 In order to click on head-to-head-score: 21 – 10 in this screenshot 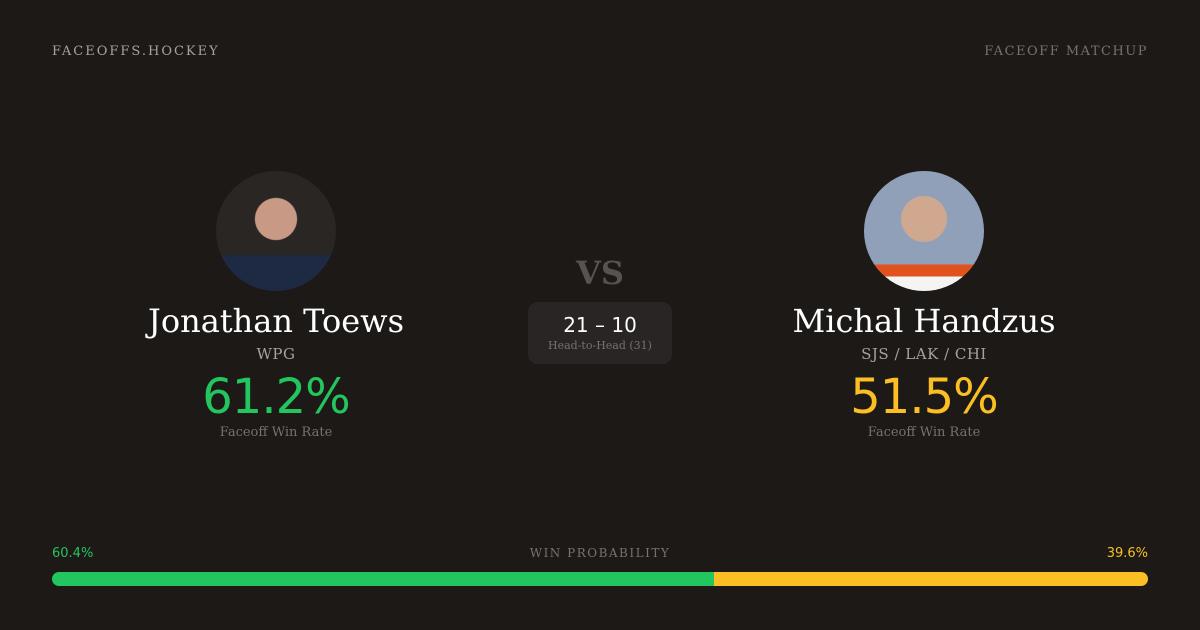, I will do `click(600, 325)`.